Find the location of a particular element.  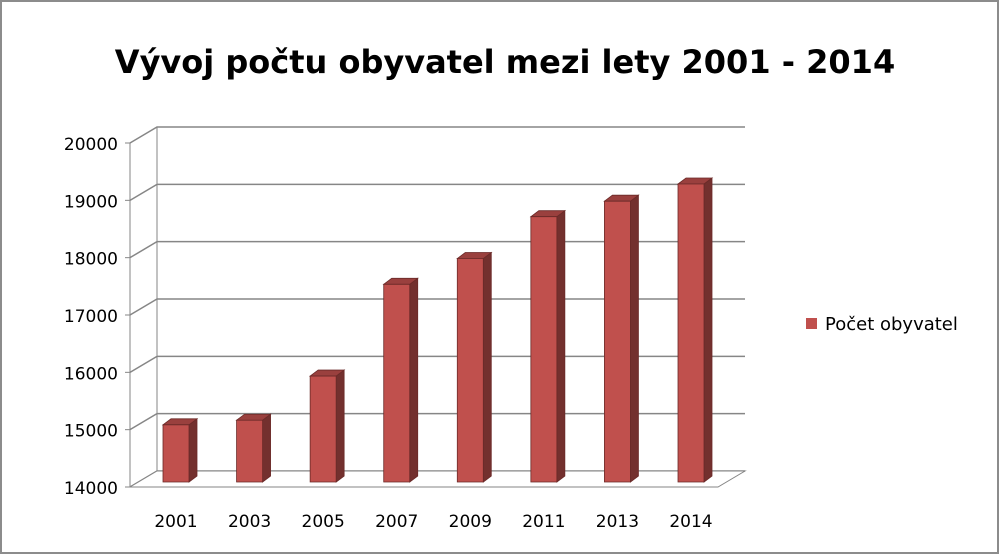

legend-swatch is located at coordinates (811, 323).